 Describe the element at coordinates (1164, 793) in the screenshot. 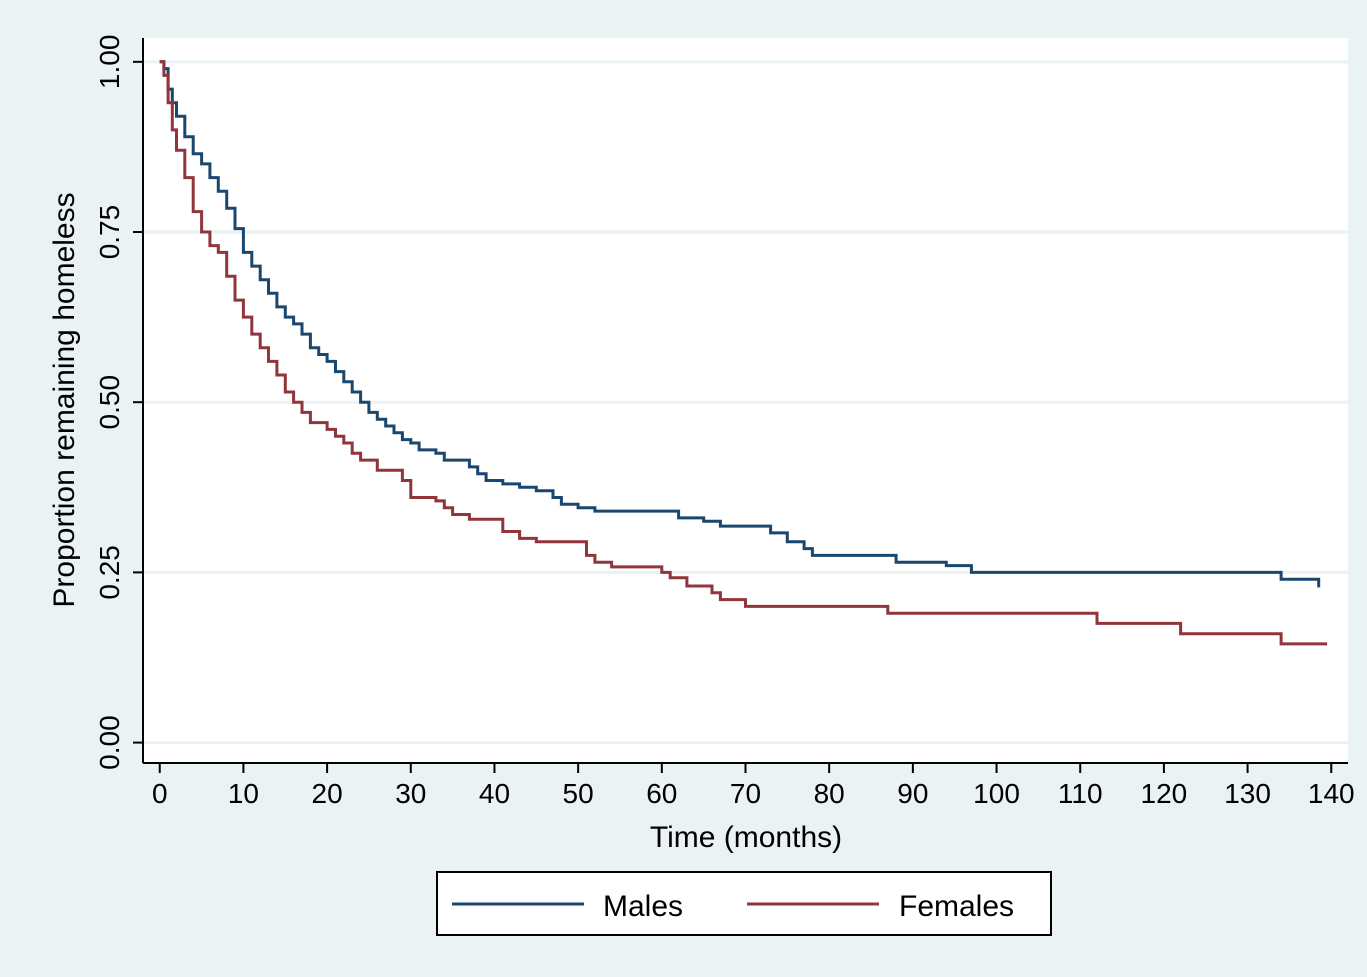

I see `x-tick-label: 120` at that location.